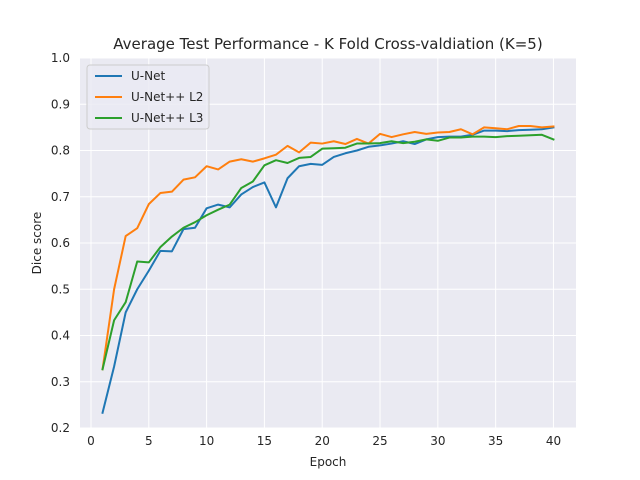  What do you see at coordinates (379, 441) in the screenshot?
I see `x-tick-label: 25` at bounding box center [379, 441].